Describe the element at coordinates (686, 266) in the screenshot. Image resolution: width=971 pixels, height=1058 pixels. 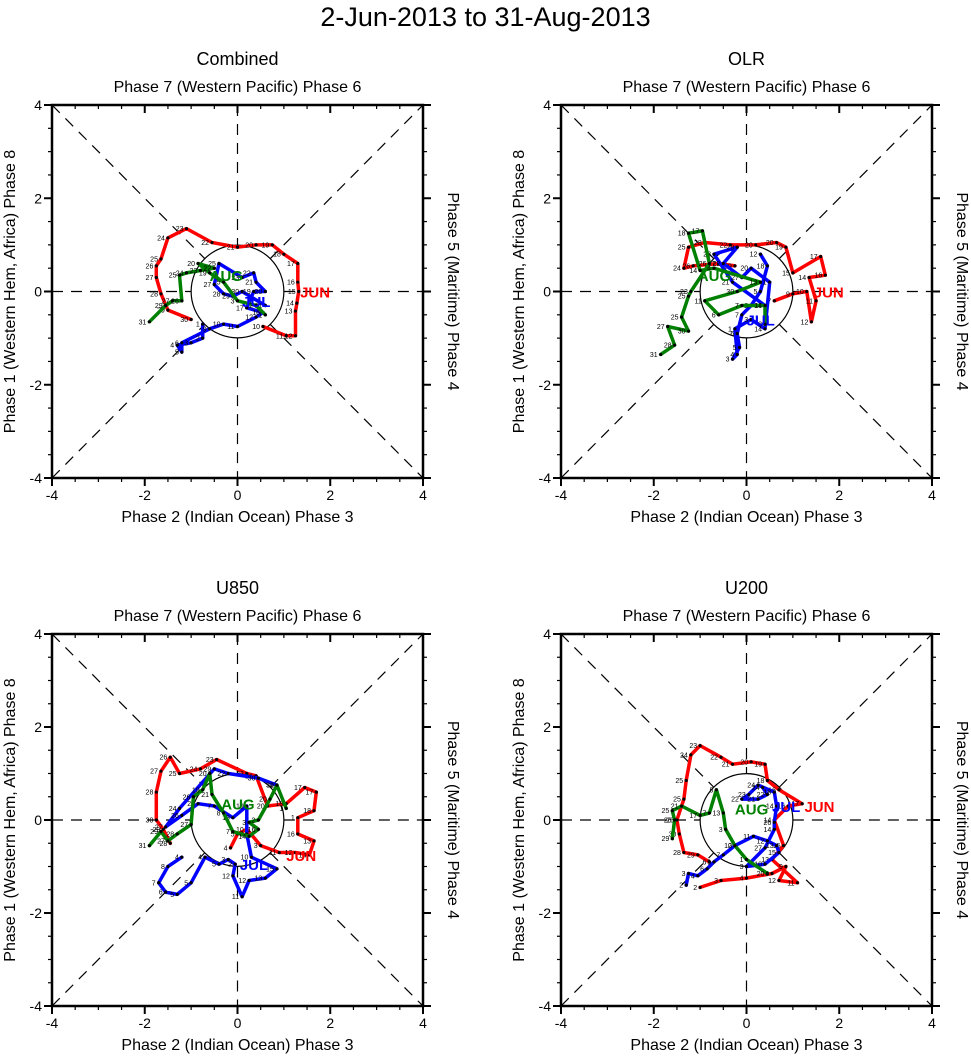
I see `day-label: 26` at that location.